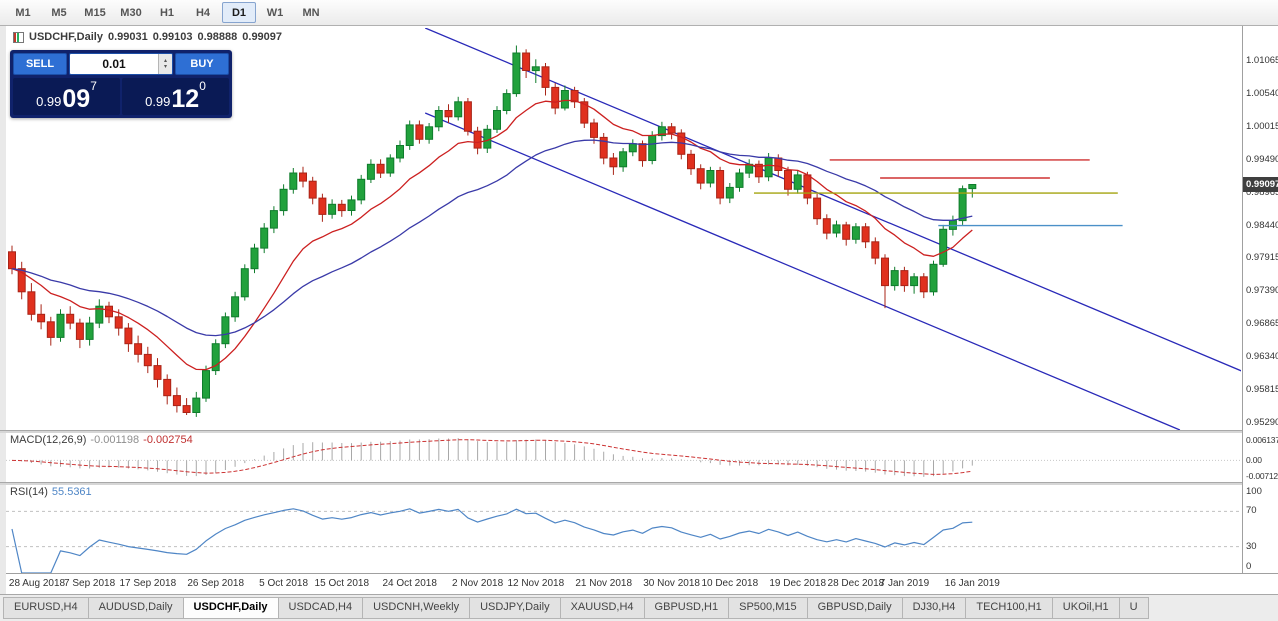  What do you see at coordinates (66, 37) in the screenshot?
I see `chart-title: USDCHF,Daily` at bounding box center [66, 37].